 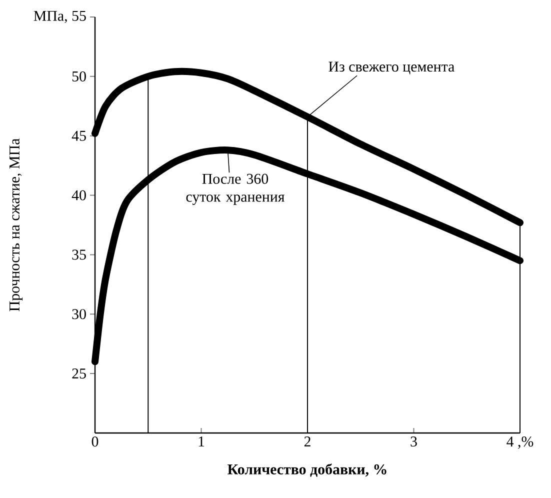 I want to click on x-tick-label: 1, so click(x=201, y=441).